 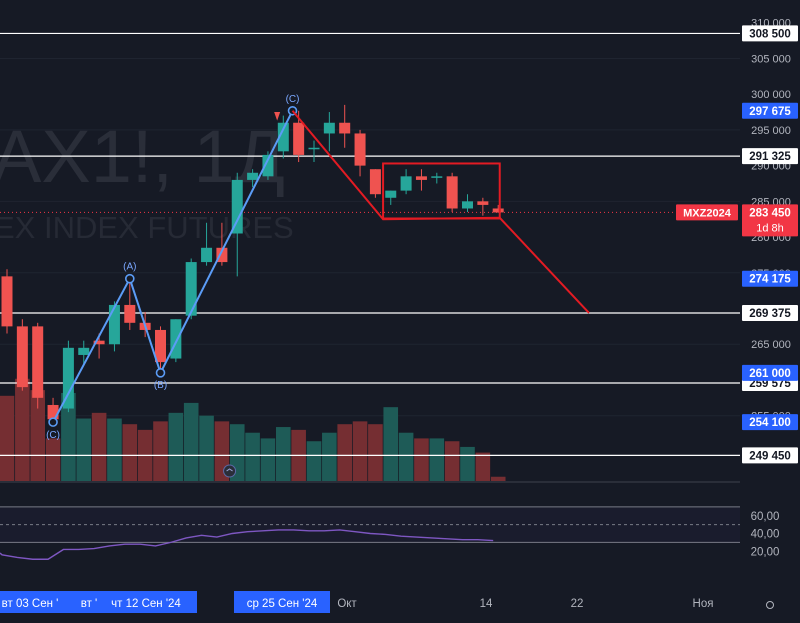 I want to click on level-badge-text: 259 575, so click(x=770, y=384).